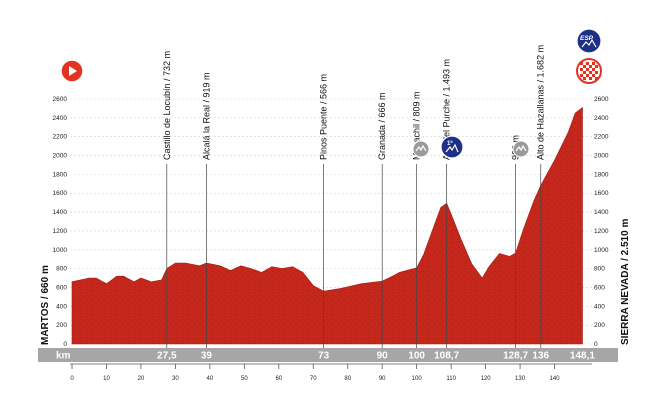  I want to click on special-category-label: ESP, so click(587, 38).